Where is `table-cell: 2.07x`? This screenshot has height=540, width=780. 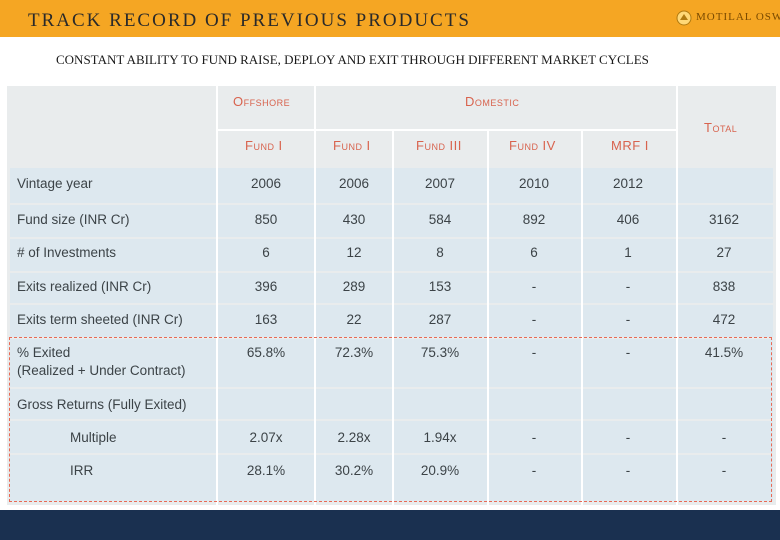 table-cell: 2.07x is located at coordinates (266, 437).